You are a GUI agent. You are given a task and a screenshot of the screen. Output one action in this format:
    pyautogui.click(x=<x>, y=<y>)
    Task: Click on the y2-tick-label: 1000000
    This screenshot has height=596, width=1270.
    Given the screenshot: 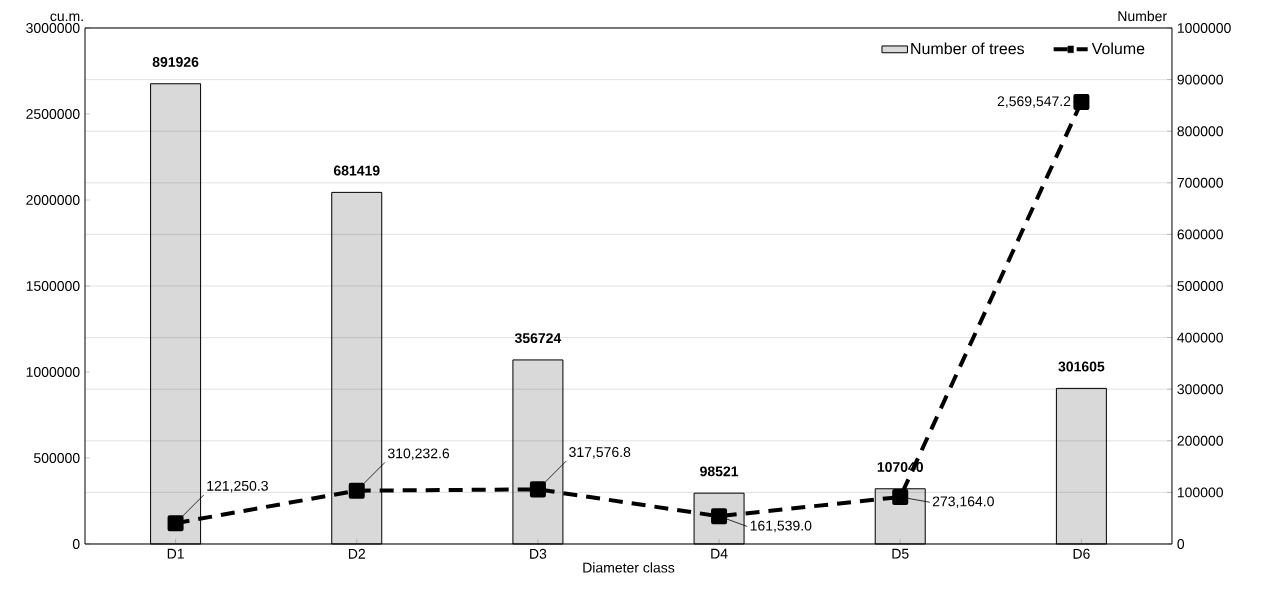 What is the action you would take?
    pyautogui.click(x=1204, y=28)
    